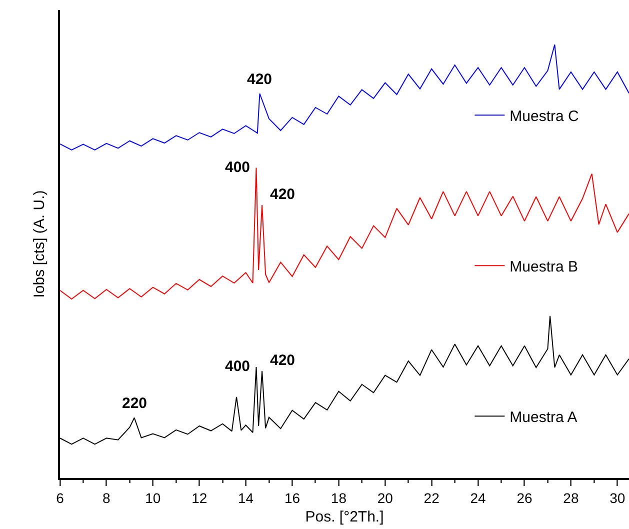  I want to click on x-tick-label: 16, so click(292, 498).